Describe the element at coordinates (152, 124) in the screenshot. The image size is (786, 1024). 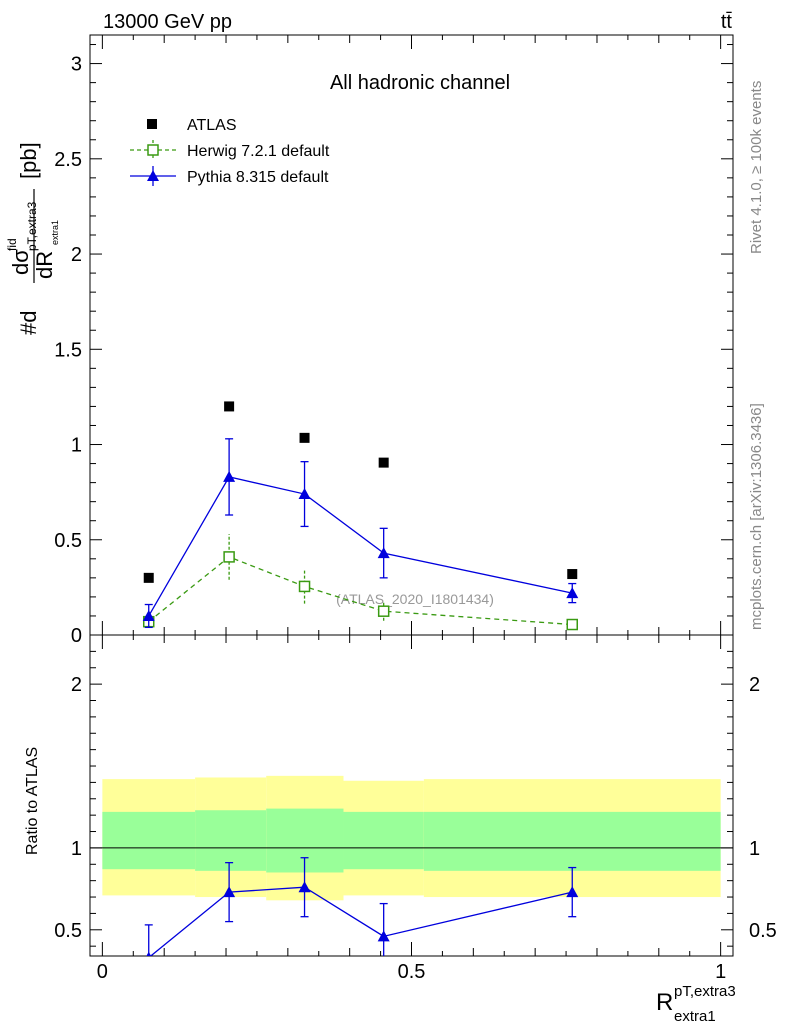
I see `legend-atlas-marker` at that location.